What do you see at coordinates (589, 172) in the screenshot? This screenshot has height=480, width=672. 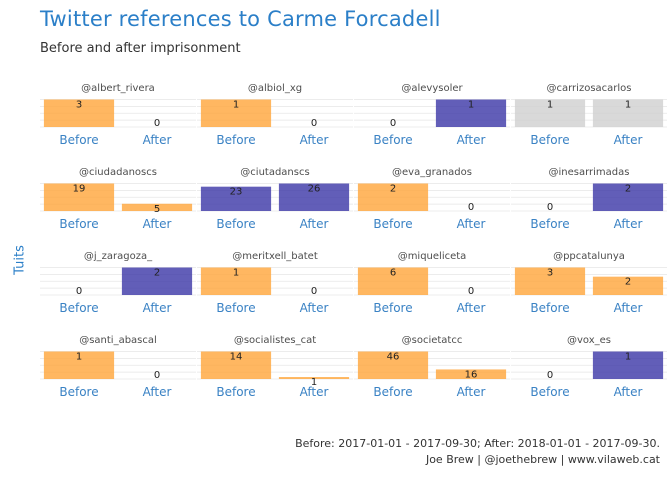 I see `facet-title: @inesarrimadas` at bounding box center [589, 172].